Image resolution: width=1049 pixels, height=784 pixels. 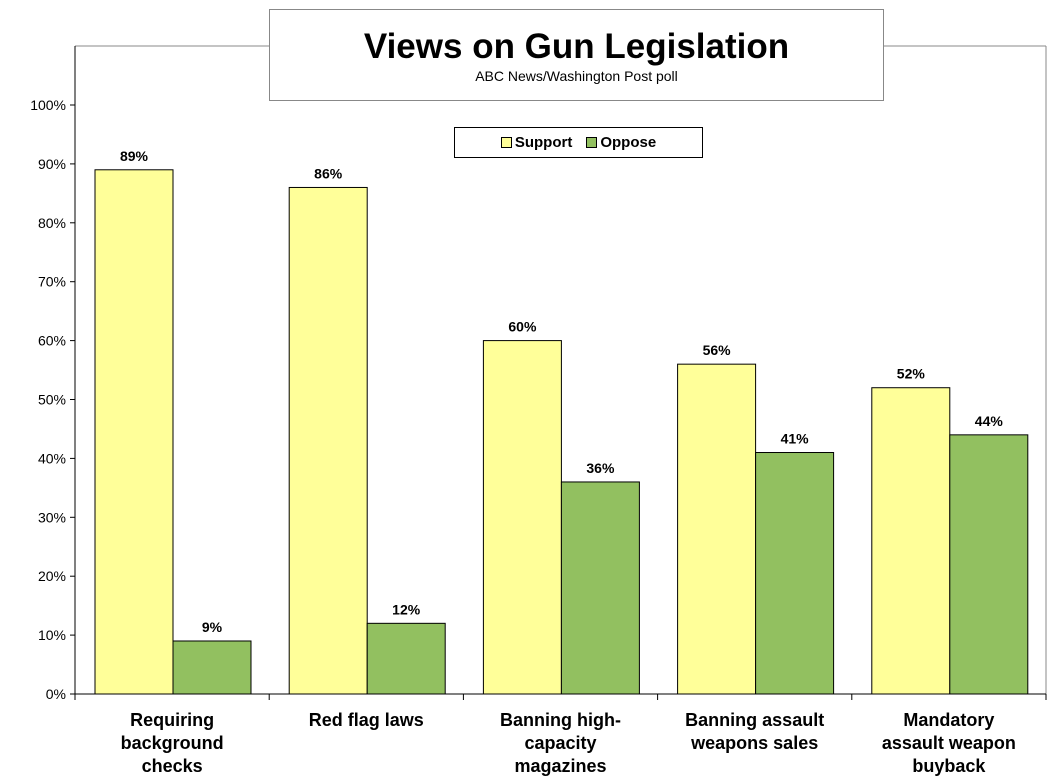 What do you see at coordinates (52, 282) in the screenshot?
I see `y-tick-label: 70%` at bounding box center [52, 282].